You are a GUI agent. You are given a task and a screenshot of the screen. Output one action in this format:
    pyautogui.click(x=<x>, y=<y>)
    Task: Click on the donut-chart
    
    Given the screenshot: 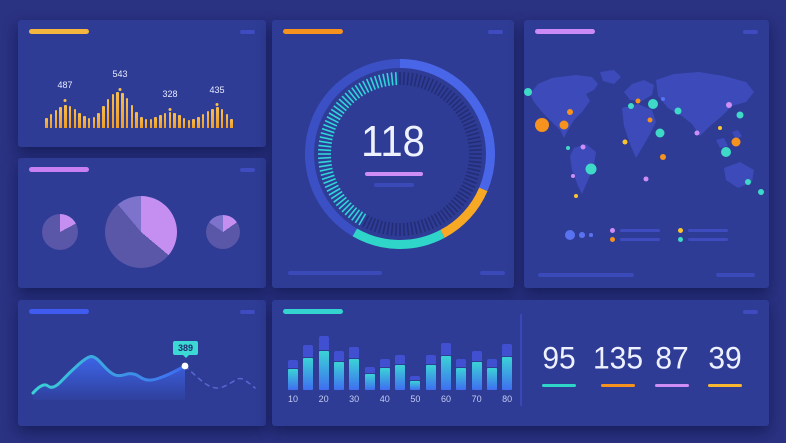 What is the action you would take?
    pyautogui.click(x=400, y=154)
    